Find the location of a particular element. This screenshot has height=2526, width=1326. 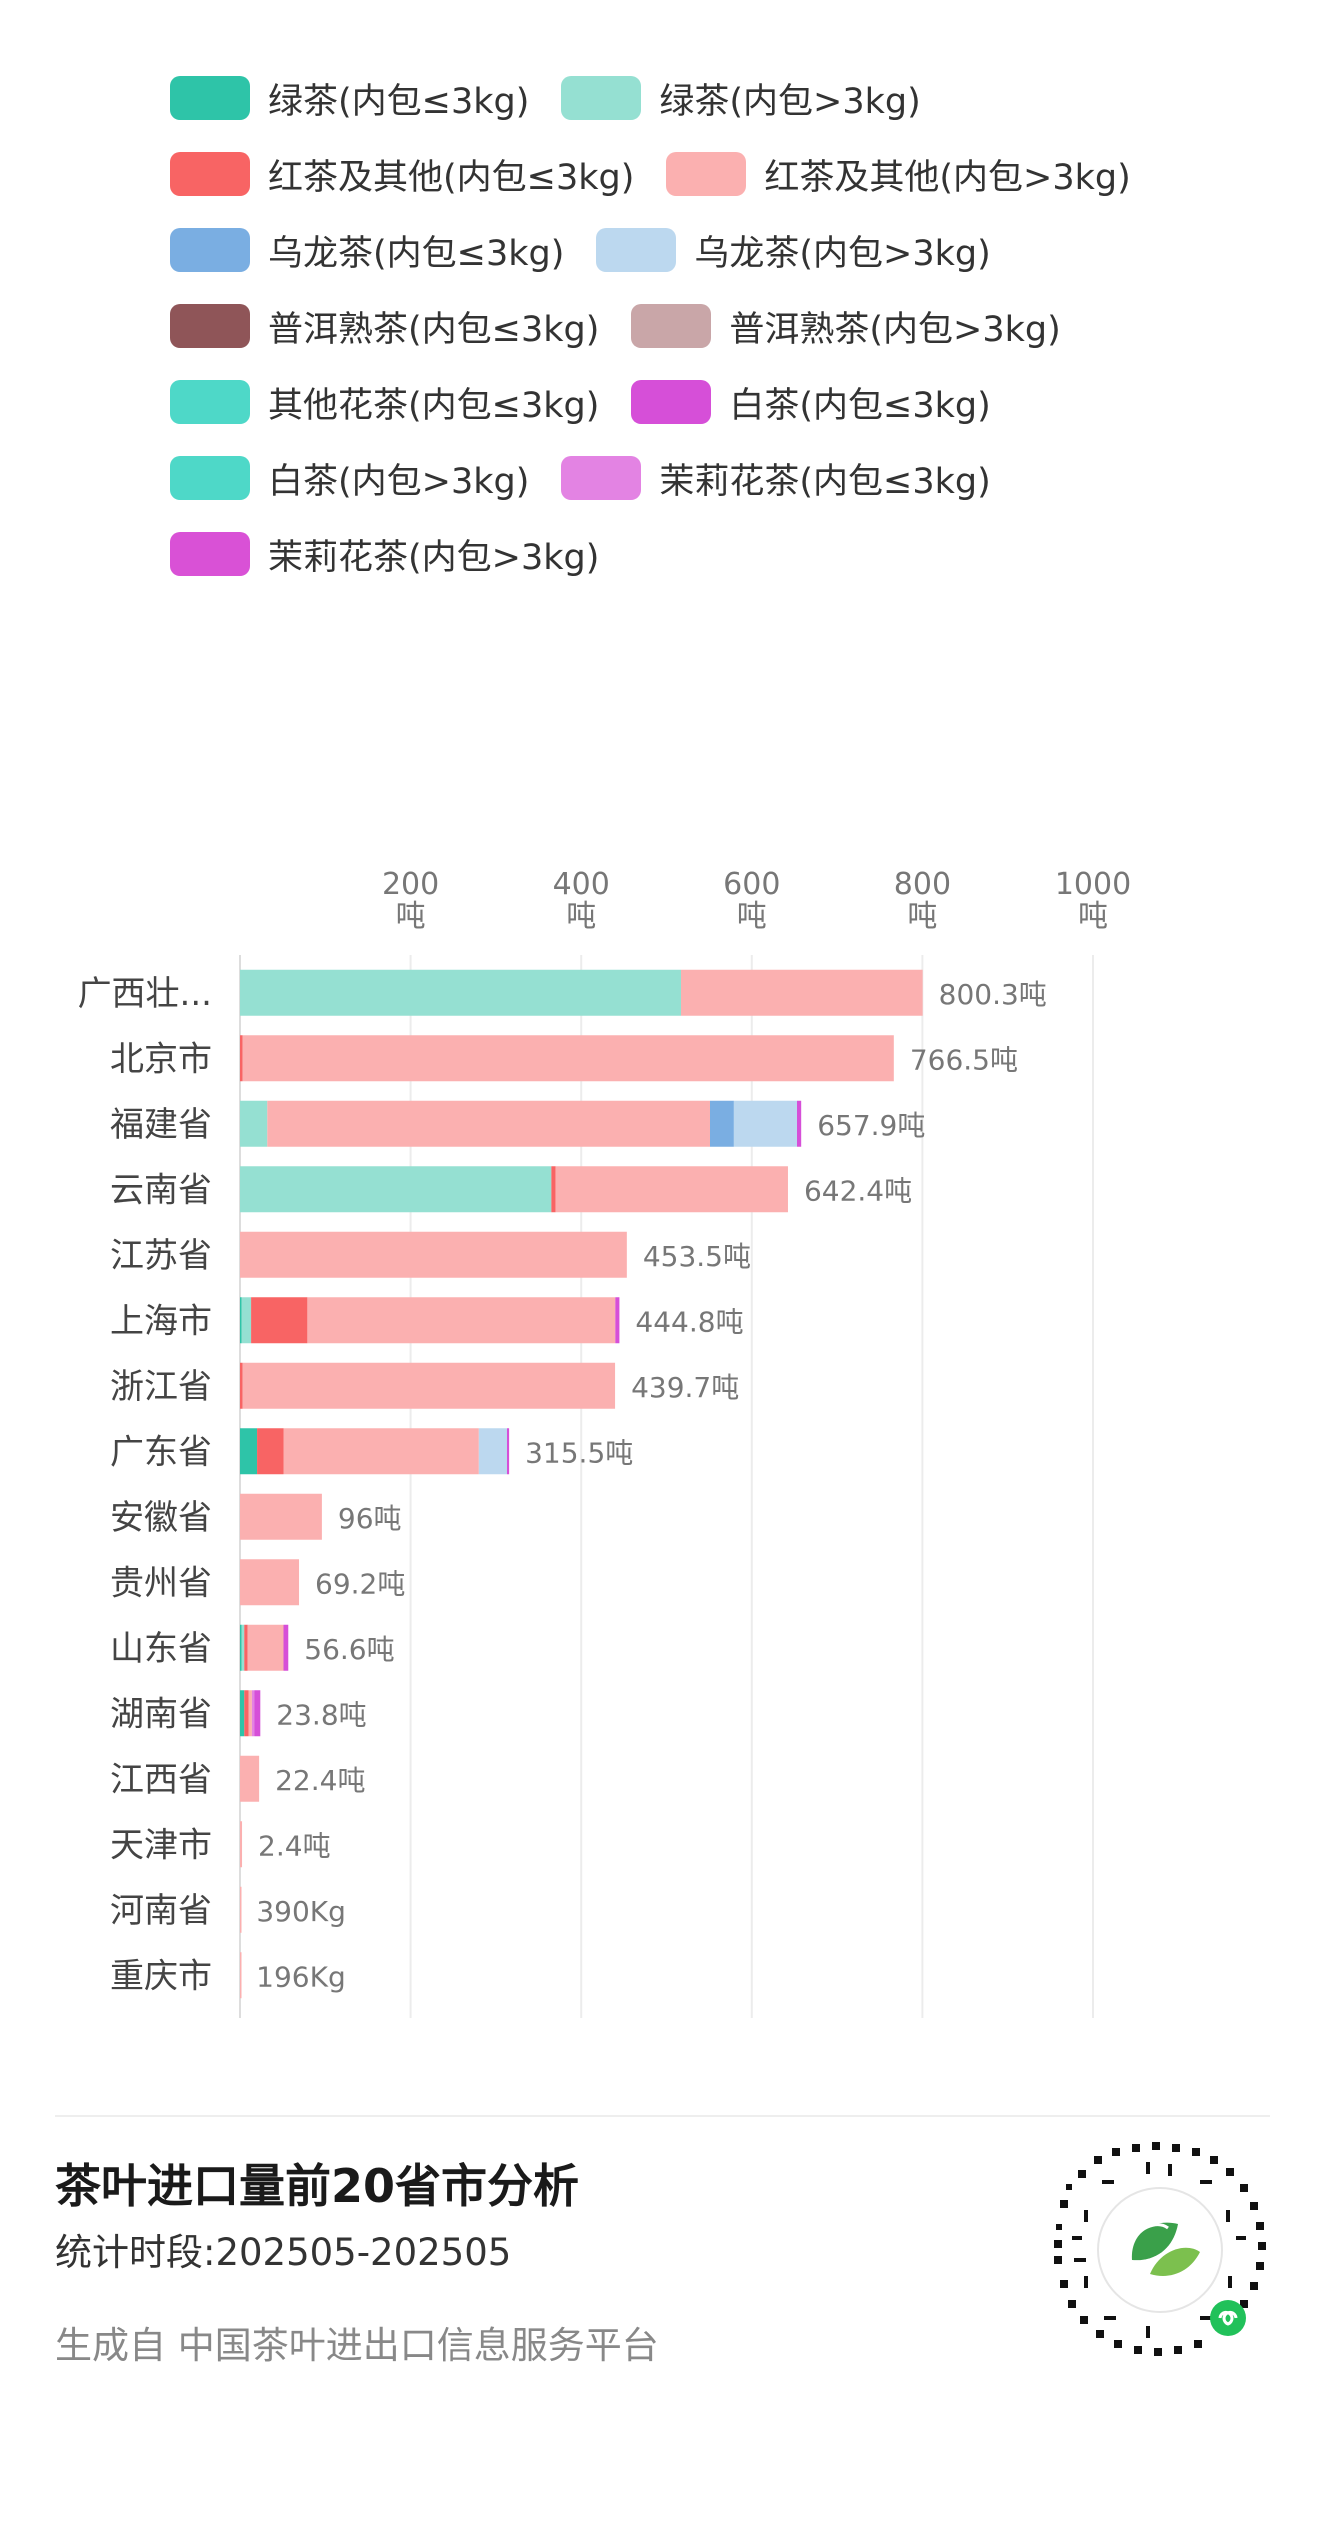

total-value-label: 800.3吨 is located at coordinates (993, 994).